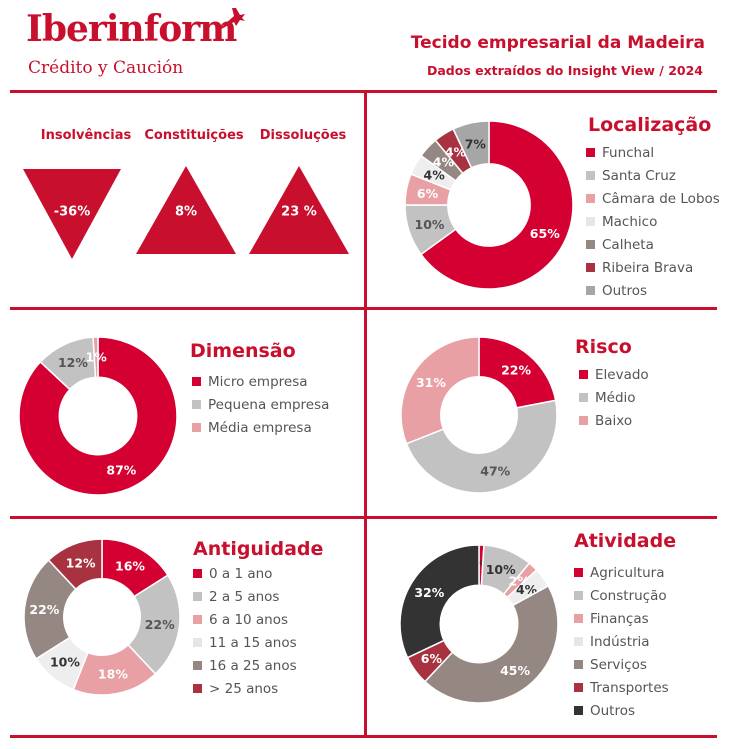 The height and width of the screenshot is (749, 729). What do you see at coordinates (249, 619) in the screenshot?
I see `legend-label: 6 a 10 anos` at bounding box center [249, 619].